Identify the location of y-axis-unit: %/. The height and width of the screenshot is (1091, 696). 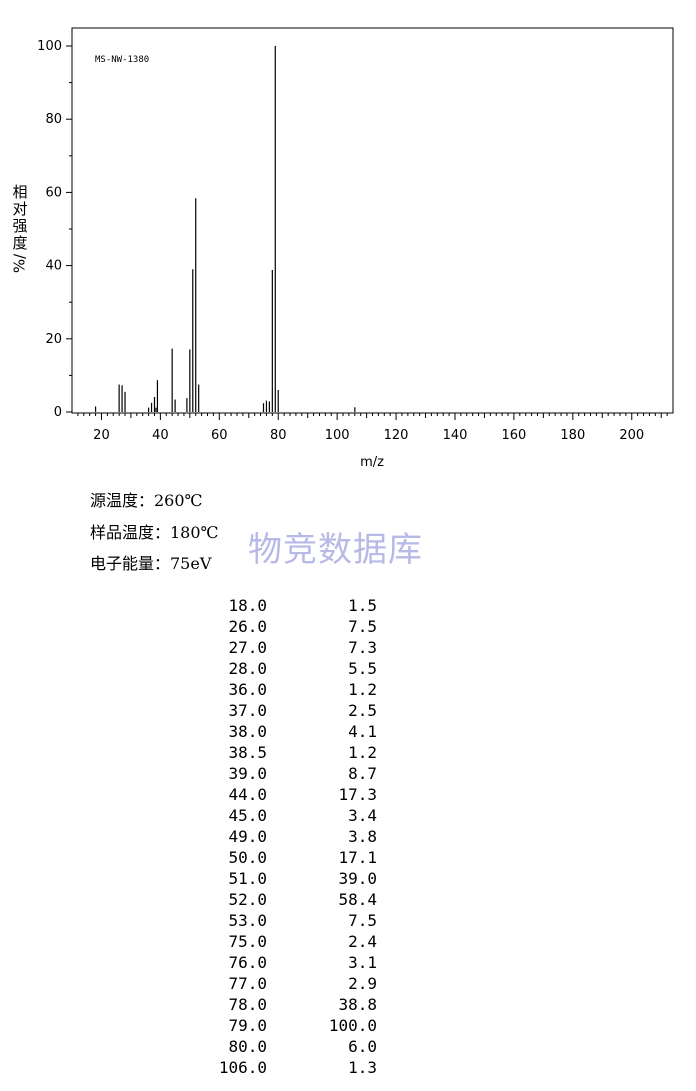
(19, 263).